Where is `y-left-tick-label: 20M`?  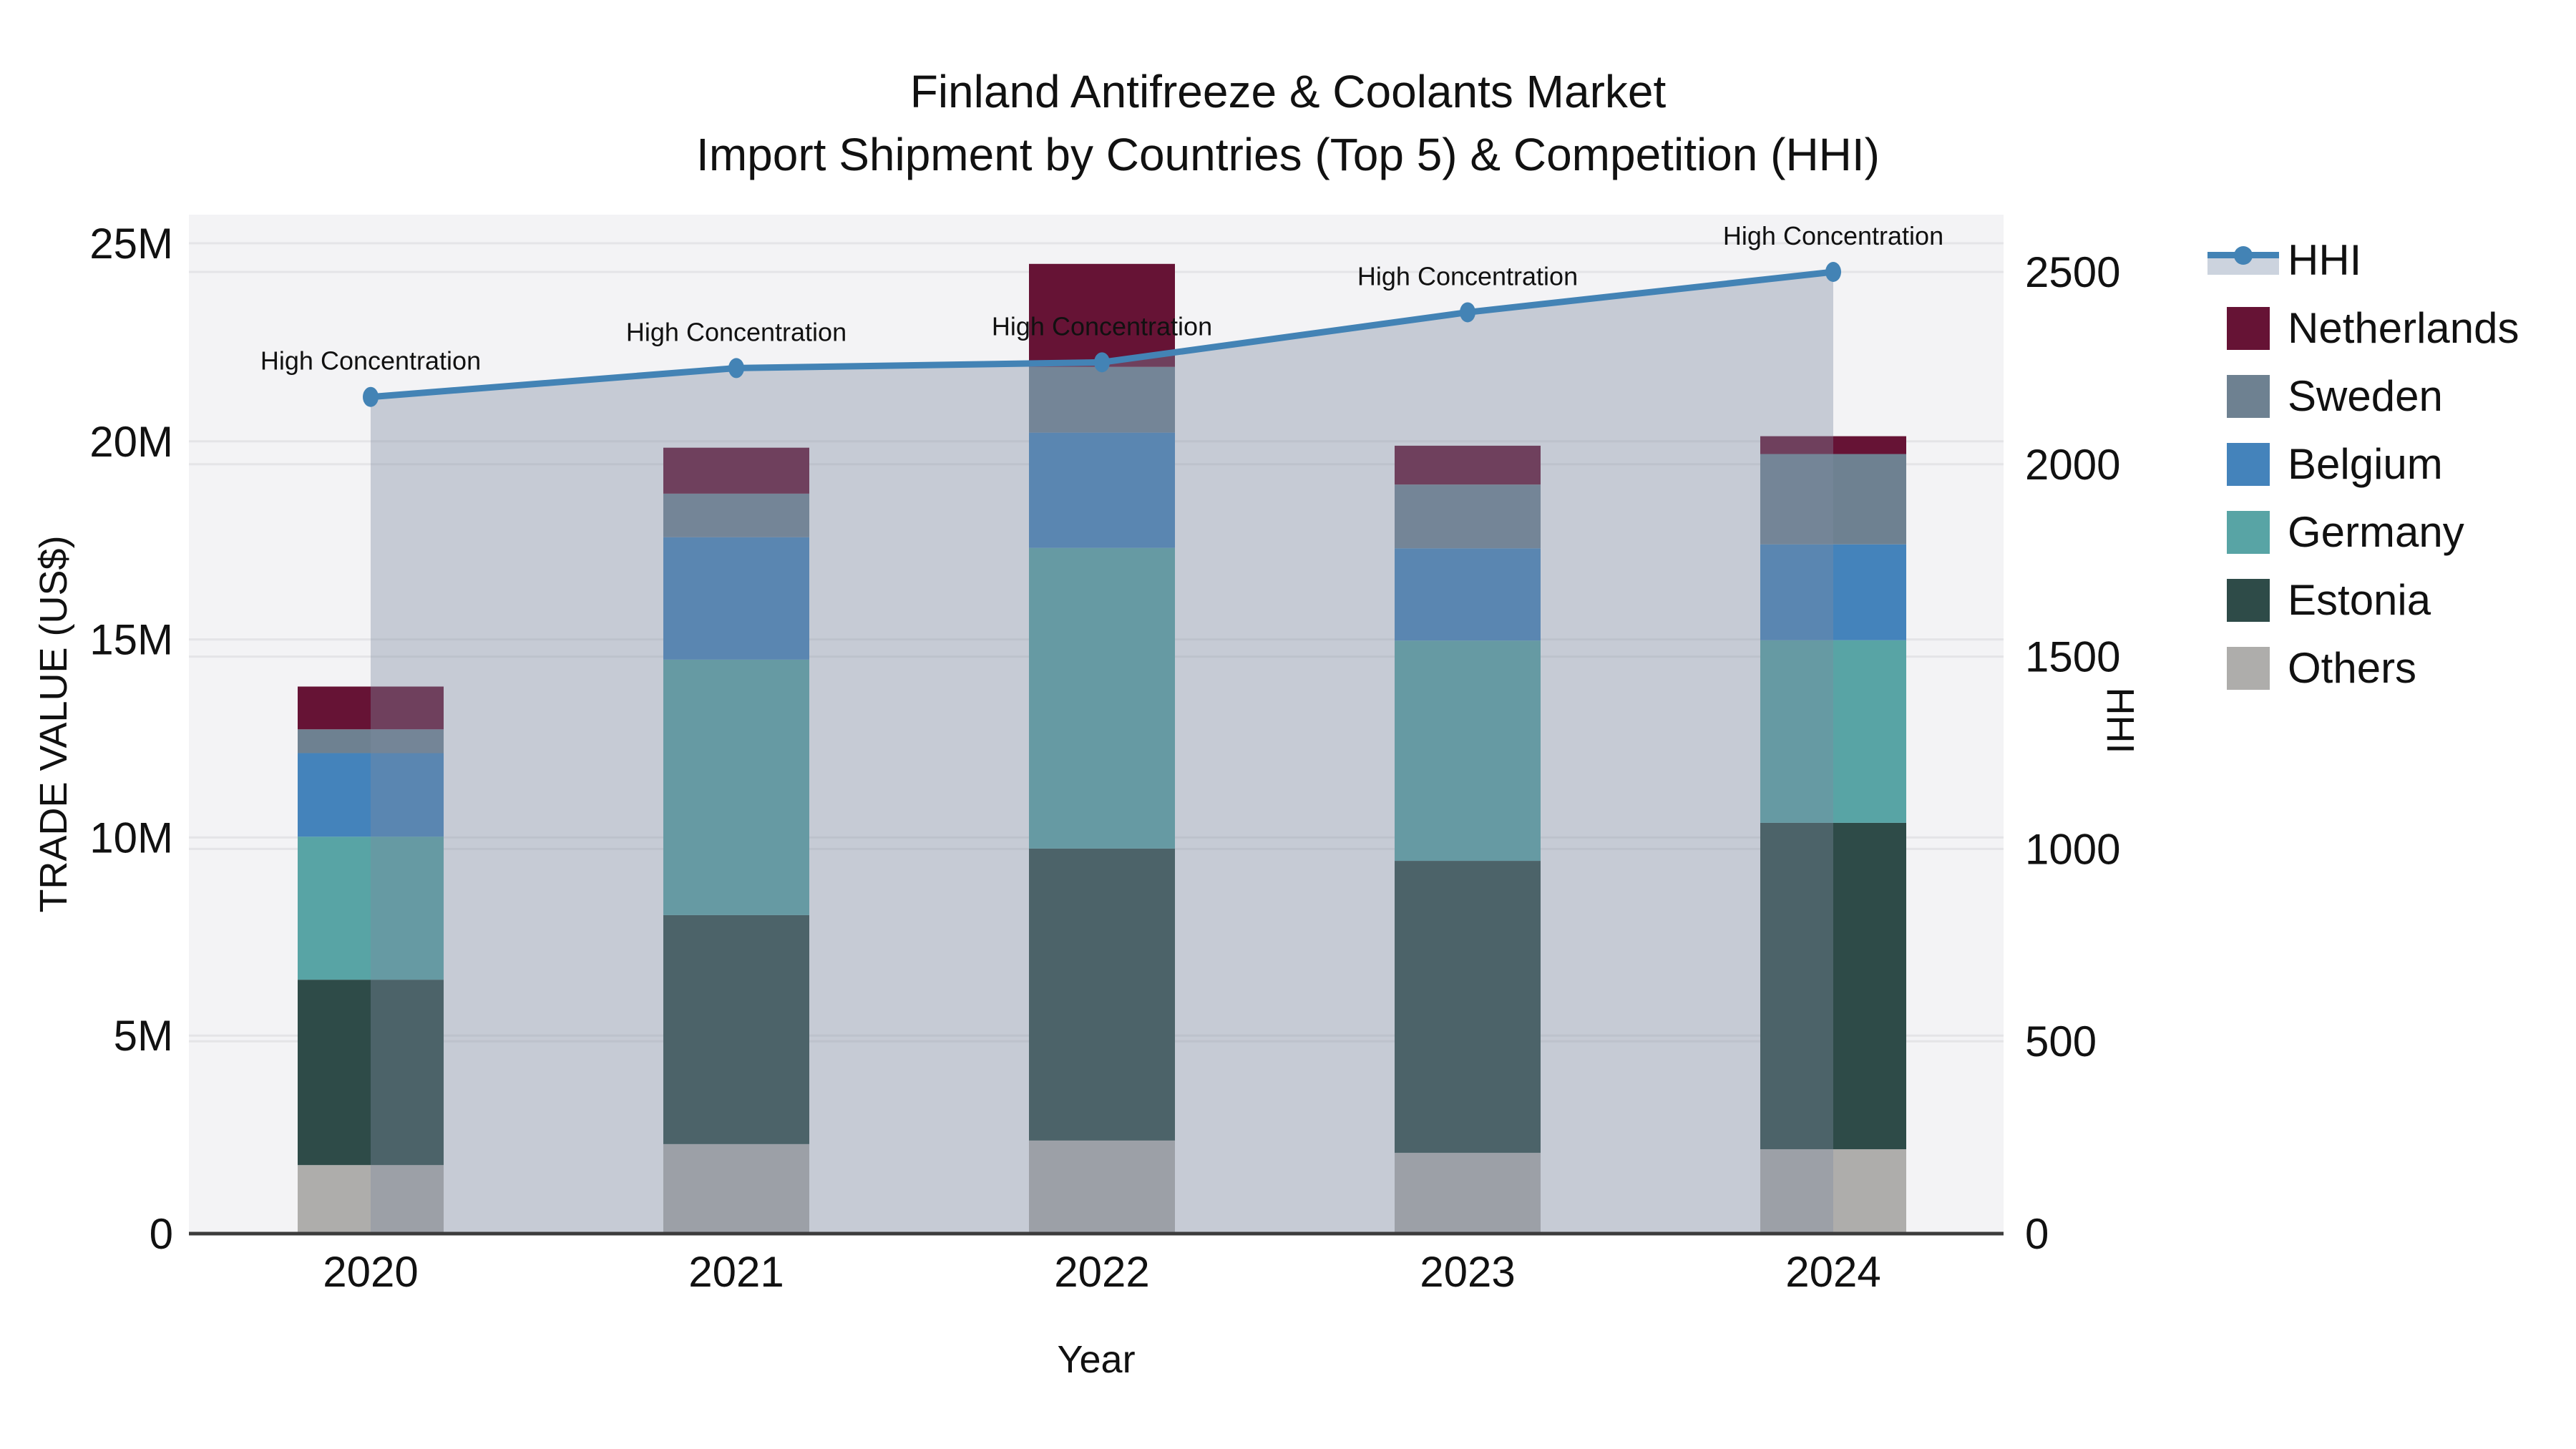
y-left-tick-label: 20M is located at coordinates (131, 442).